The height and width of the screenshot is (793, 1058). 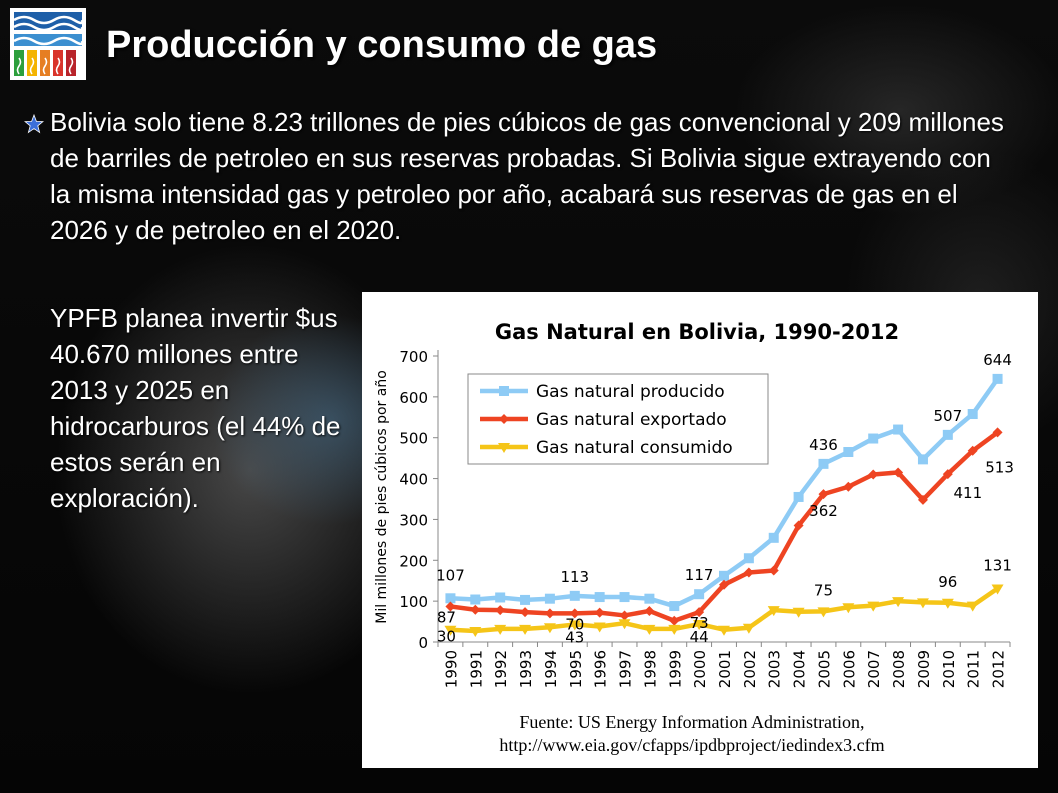 What do you see at coordinates (999, 467) in the screenshot?
I see `data-label: 513` at bounding box center [999, 467].